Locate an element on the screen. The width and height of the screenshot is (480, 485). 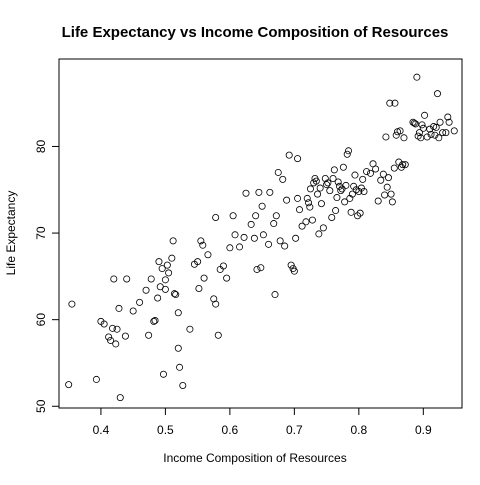
y-tick-label: 50 is located at coordinates (41, 406).